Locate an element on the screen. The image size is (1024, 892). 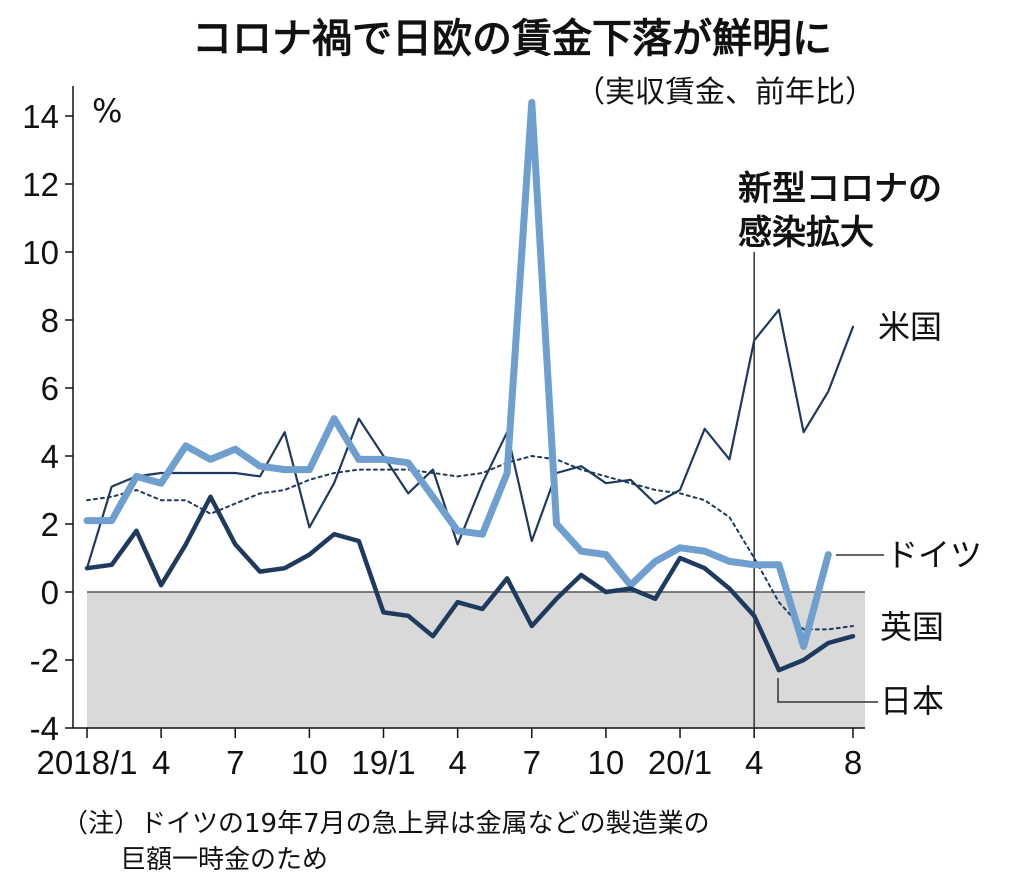
y-tick-label: 0 is located at coordinates (50, 592).